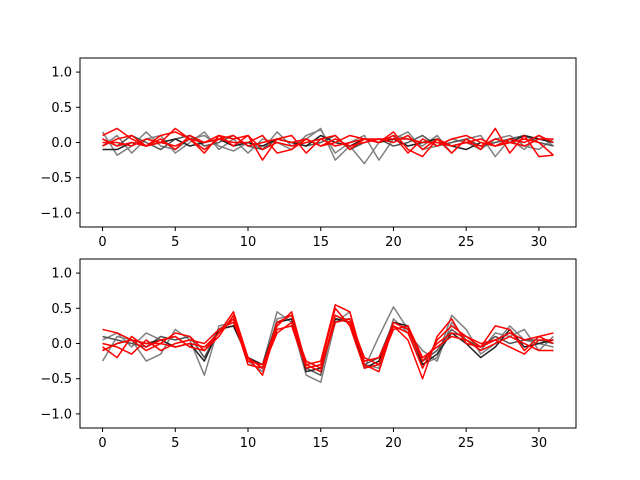 This screenshot has width=640, height=480. What do you see at coordinates (102, 443) in the screenshot?
I see `bottom-x-tick-label: 0` at bounding box center [102, 443].